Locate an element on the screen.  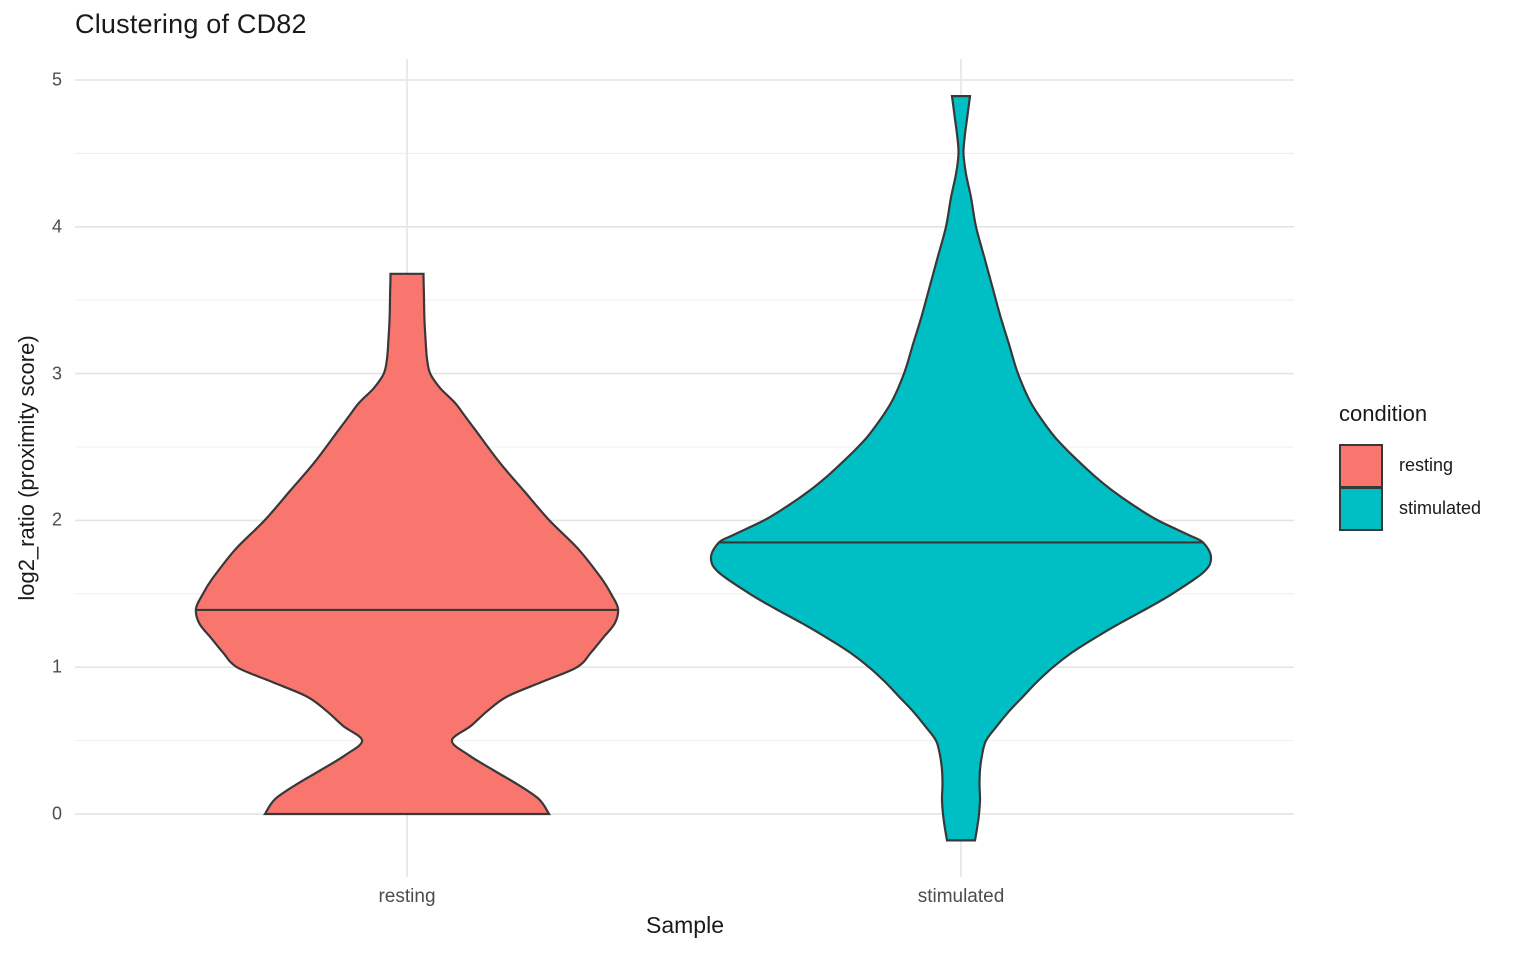
legend-swatch-resting is located at coordinates (1361, 465).